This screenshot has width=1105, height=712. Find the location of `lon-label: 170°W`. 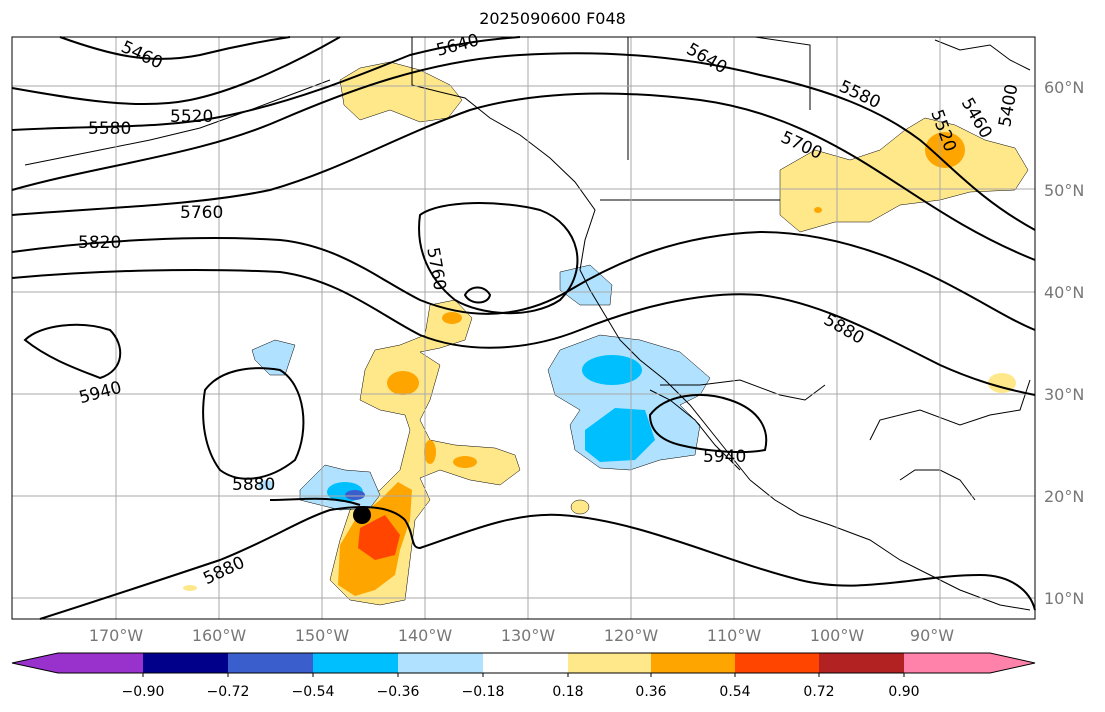

lon-label: 170°W is located at coordinates (116, 635).